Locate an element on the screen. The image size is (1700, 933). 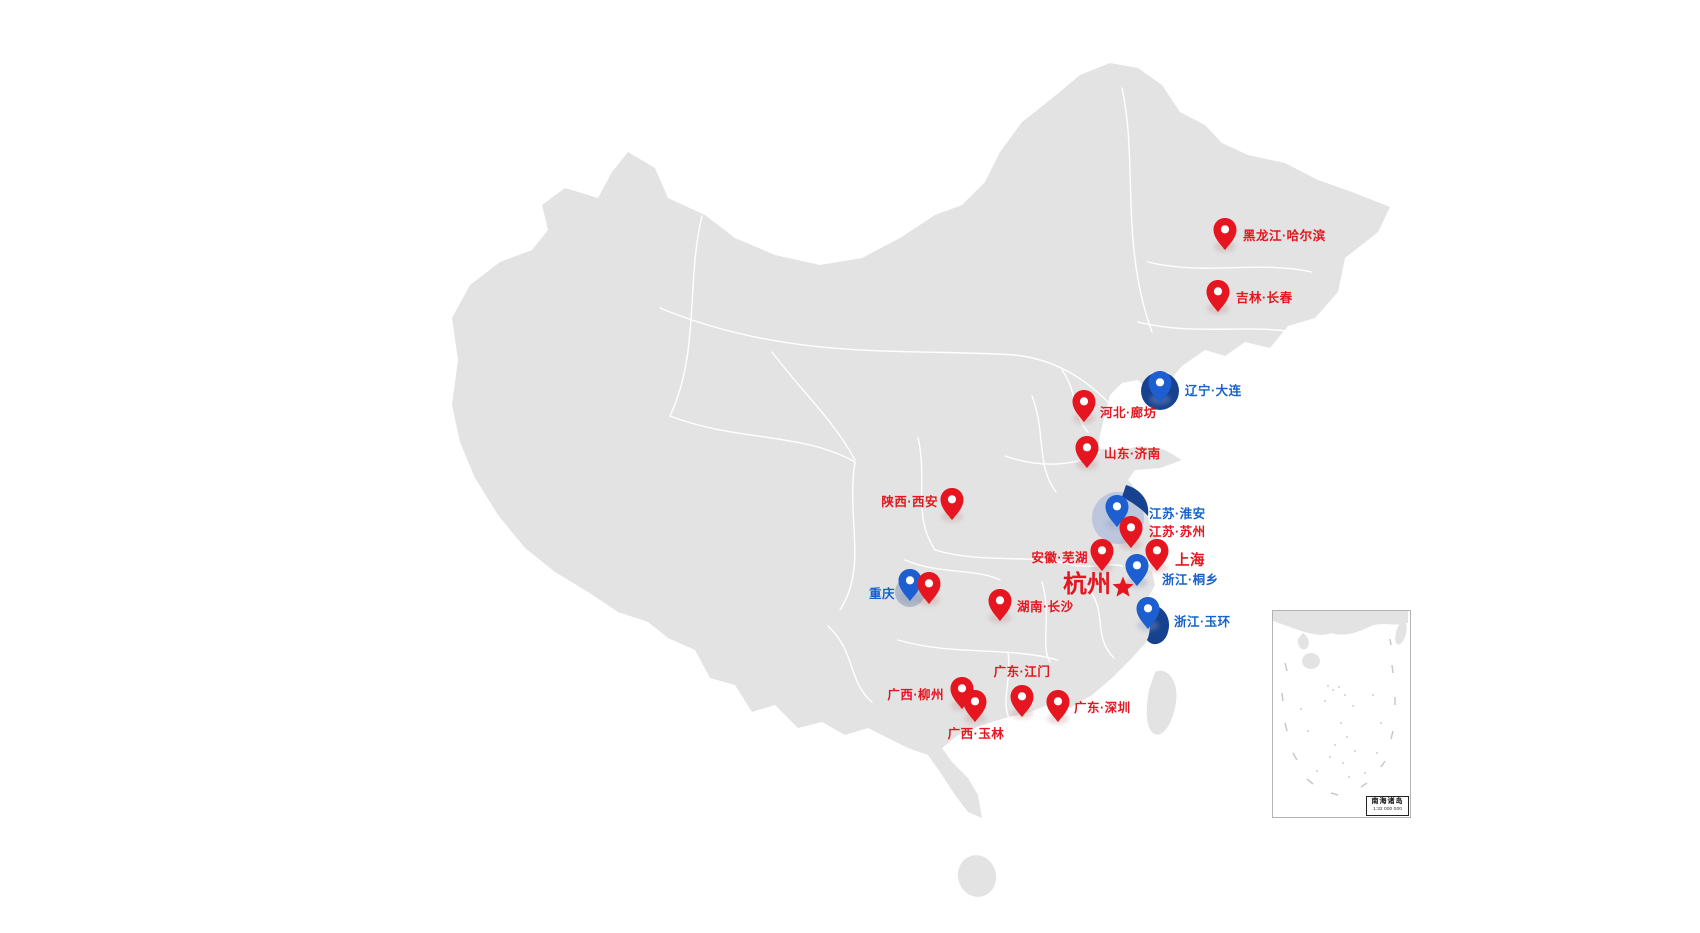
map-pin-anhui-wuhu is located at coordinates (1102, 555).